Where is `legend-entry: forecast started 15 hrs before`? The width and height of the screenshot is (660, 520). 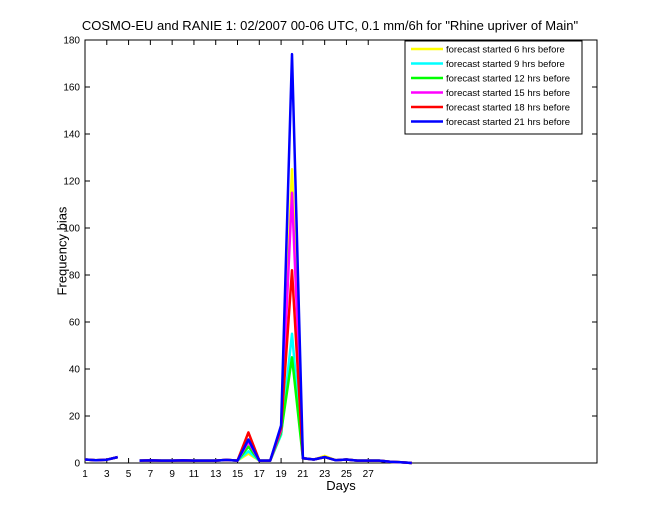 legend-entry: forecast started 15 hrs before is located at coordinates (508, 93).